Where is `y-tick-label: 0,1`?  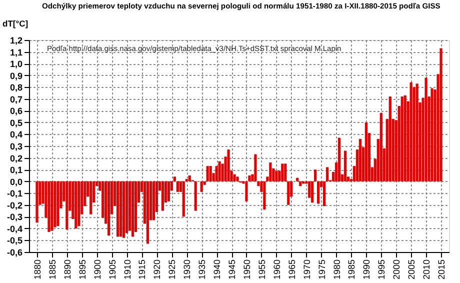 y-tick-label: 0,1 is located at coordinates (16, 170).